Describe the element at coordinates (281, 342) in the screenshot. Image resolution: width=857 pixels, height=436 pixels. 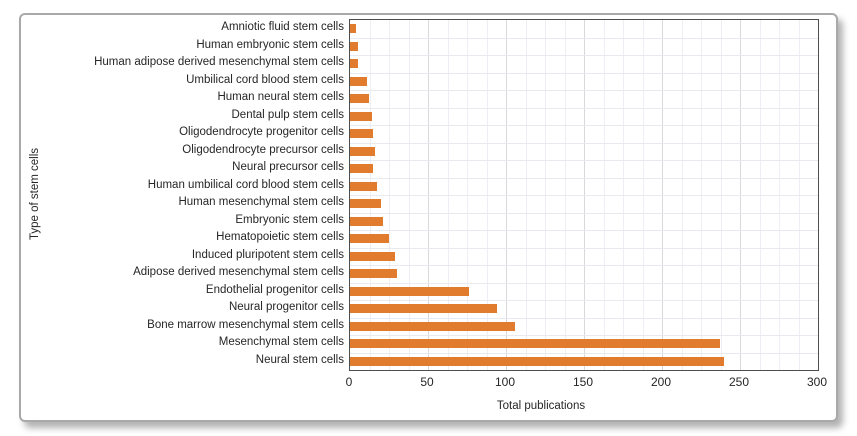
I see `category-label: Mesenchymal stem cells` at that location.